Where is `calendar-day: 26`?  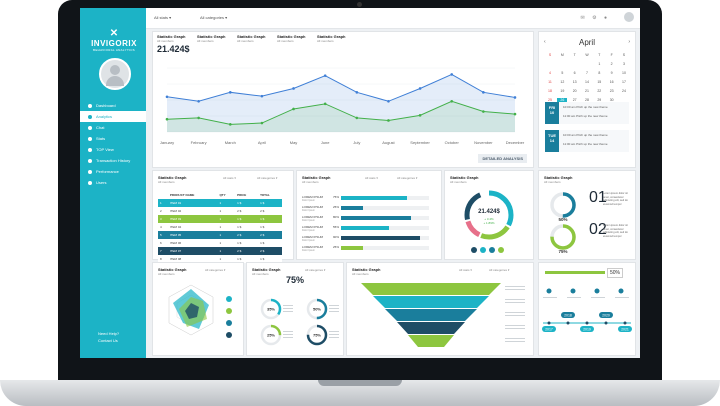
calendar-day: 26 is located at coordinates (562, 99).